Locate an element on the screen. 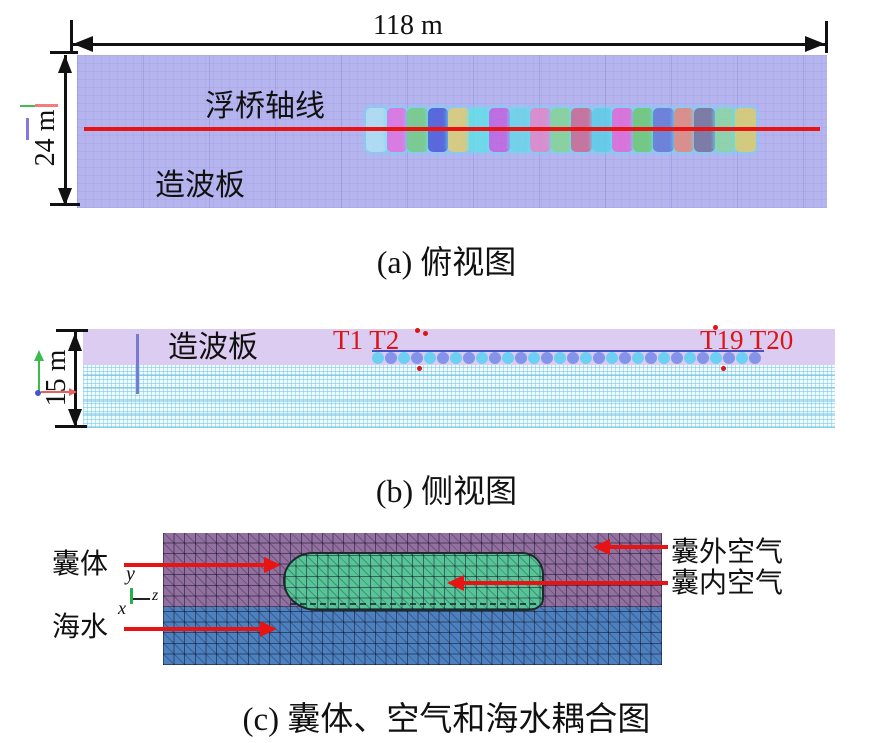  seawater-arrow-line is located at coordinates (194, 629).